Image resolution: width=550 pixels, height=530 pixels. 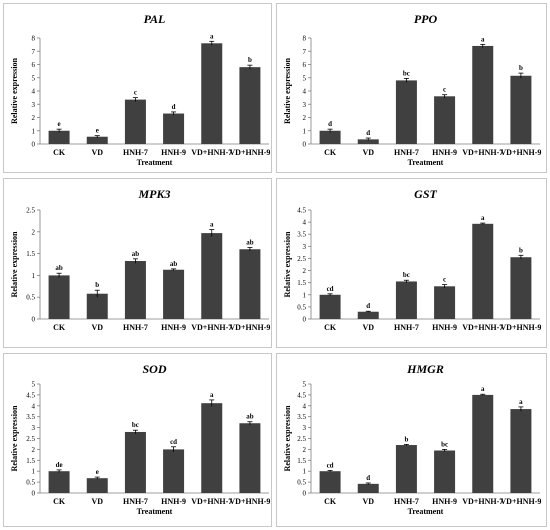 I want to click on significance-letter: d, so click(x=368, y=478).